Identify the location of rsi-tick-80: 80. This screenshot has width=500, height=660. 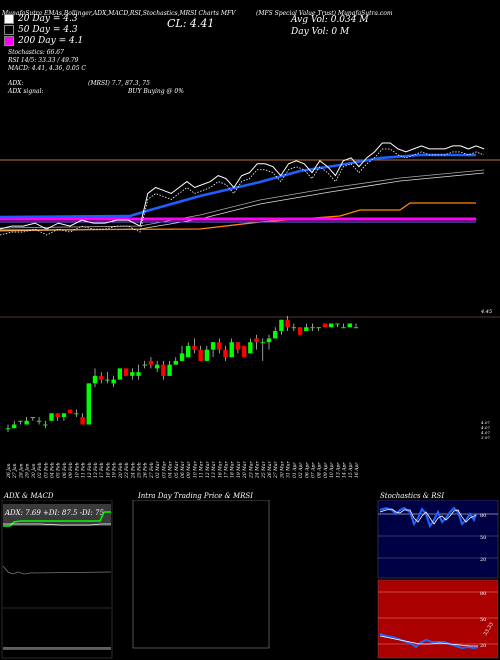
(483, 594).